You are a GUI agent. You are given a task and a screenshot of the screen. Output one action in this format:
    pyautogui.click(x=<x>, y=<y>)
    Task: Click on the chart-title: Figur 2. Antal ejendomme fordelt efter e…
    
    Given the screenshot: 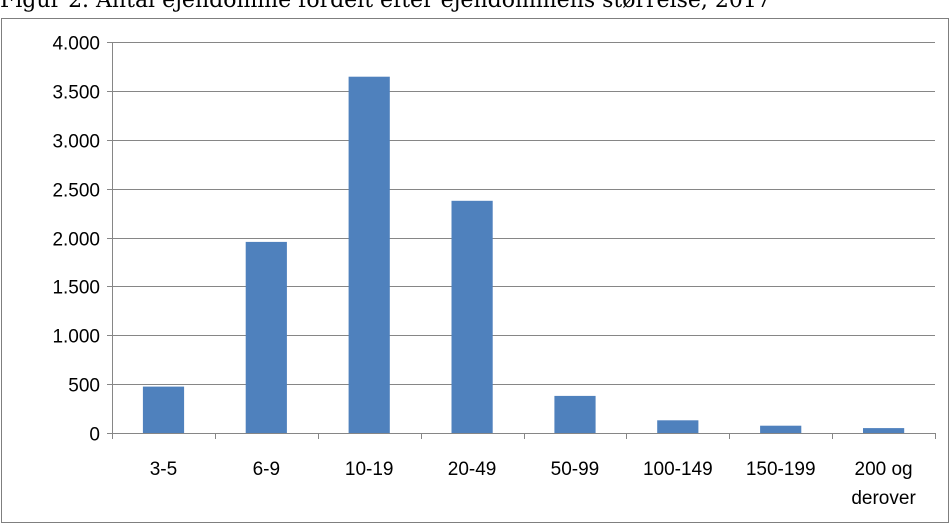 What is the action you would take?
    pyautogui.click(x=385, y=6)
    